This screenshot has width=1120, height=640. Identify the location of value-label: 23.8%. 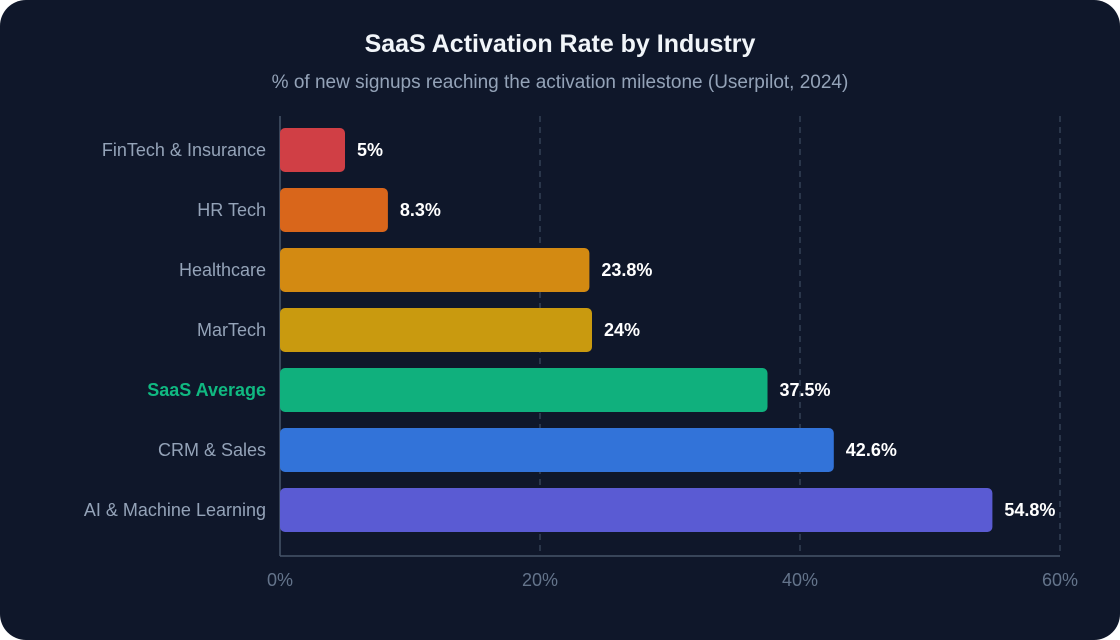
(626, 270).